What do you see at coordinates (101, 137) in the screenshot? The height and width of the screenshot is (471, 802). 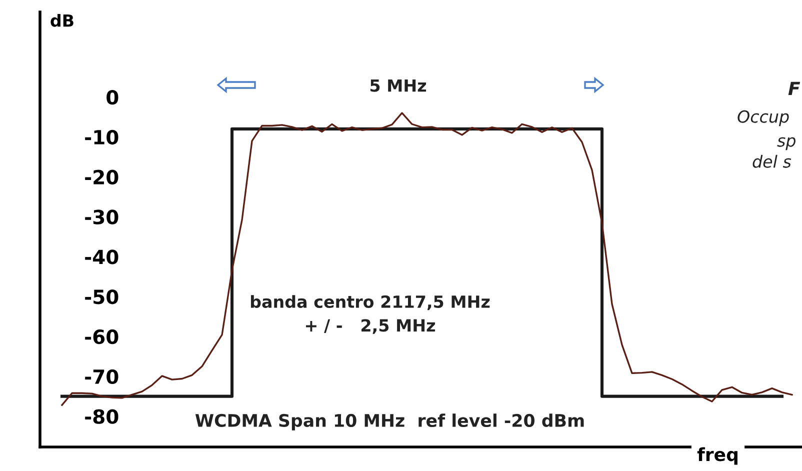 I see `y-tick-label: -10` at bounding box center [101, 137].